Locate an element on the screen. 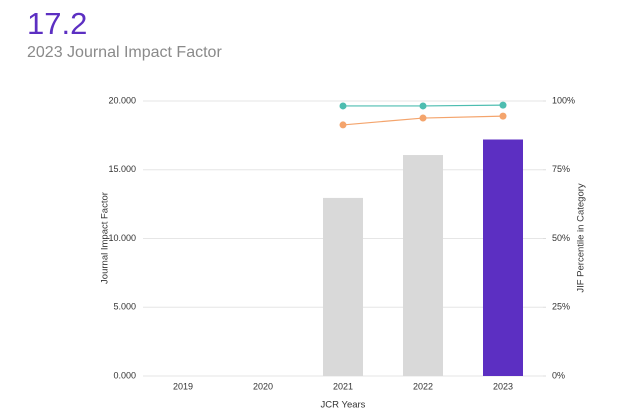  y2-tick-label: 25% is located at coordinates (561, 307).